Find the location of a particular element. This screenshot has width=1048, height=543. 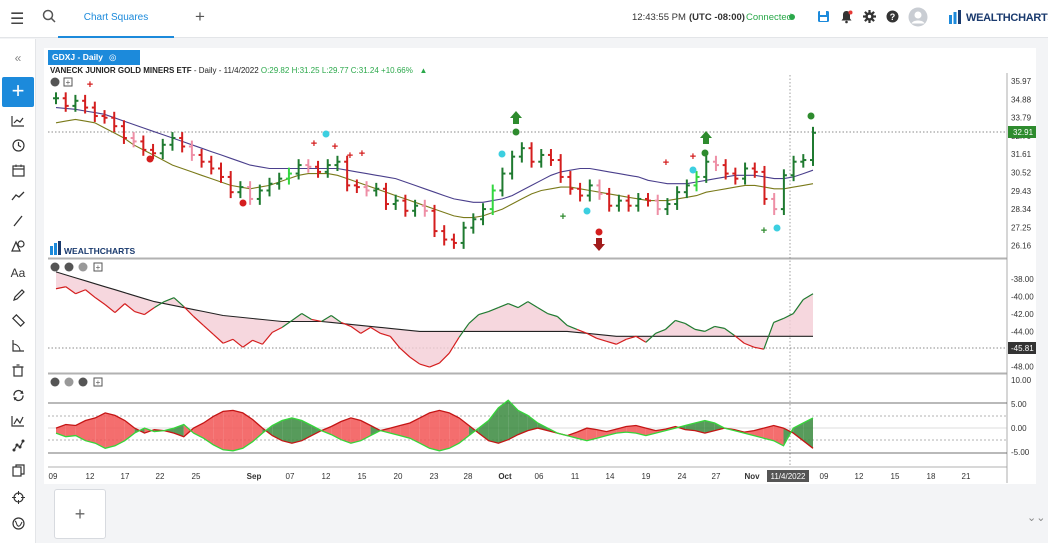

bell-icon is located at coordinates (846, 19).